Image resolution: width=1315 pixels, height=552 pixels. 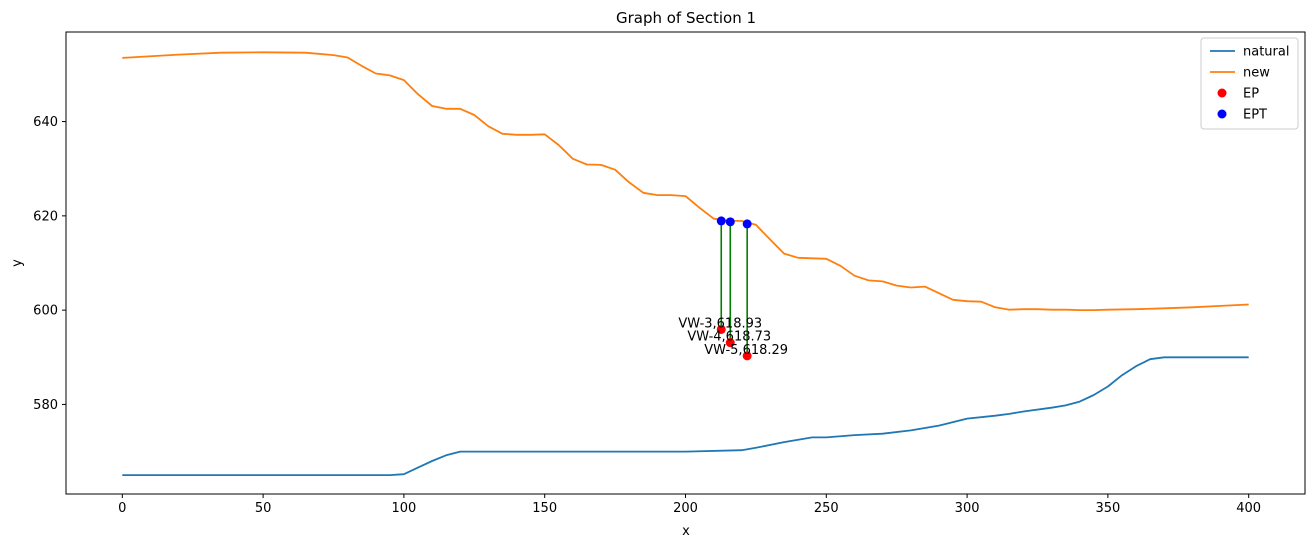 I want to click on x-tick-label: 300, so click(x=967, y=508).